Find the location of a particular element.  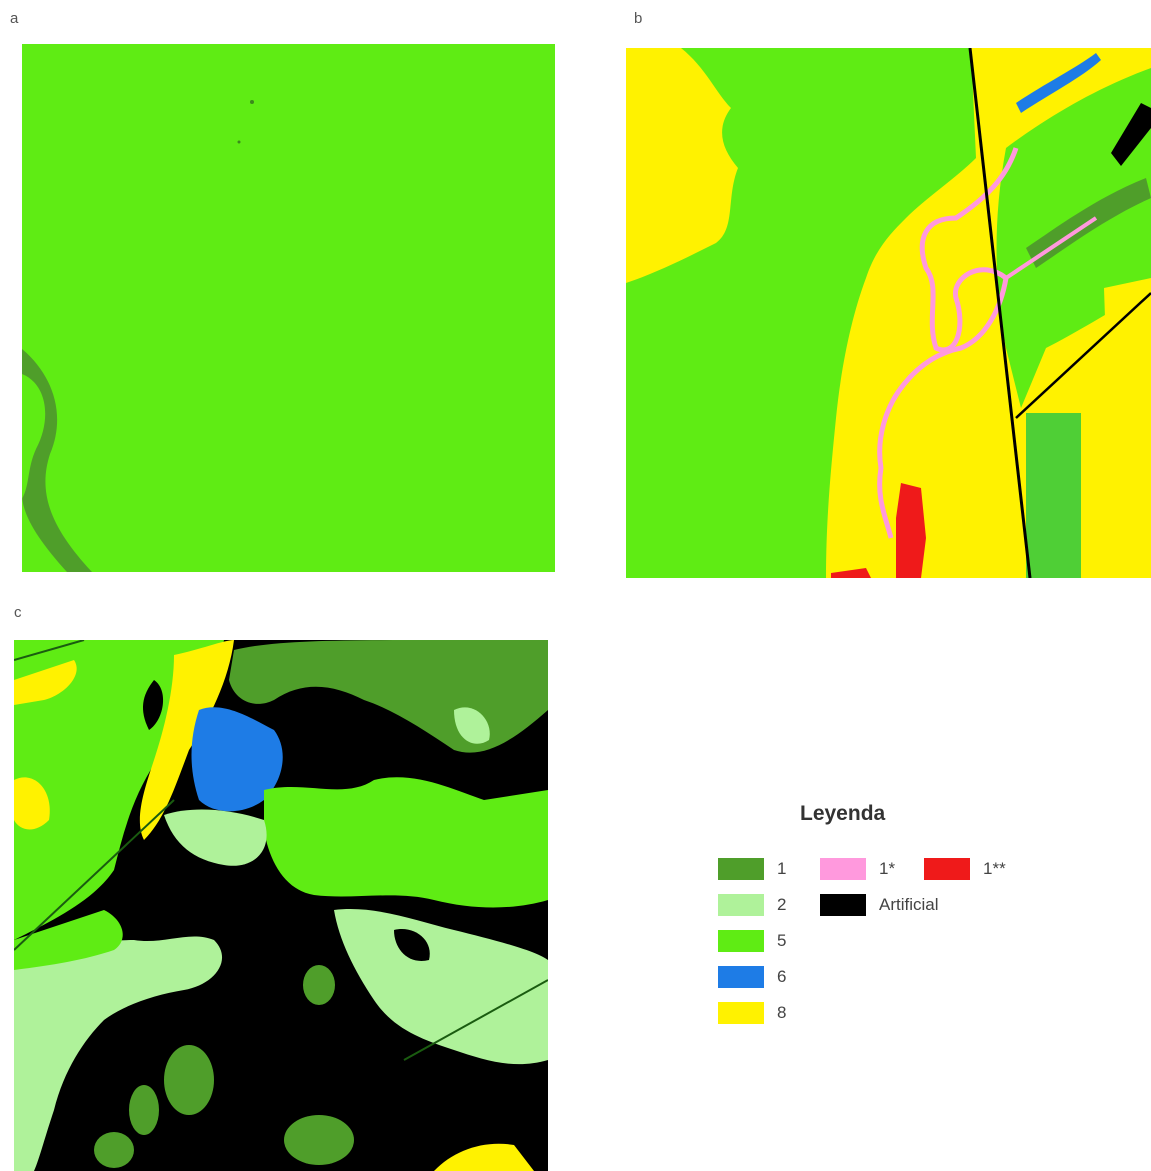

panel-label-a: a is located at coordinates (14, 18).